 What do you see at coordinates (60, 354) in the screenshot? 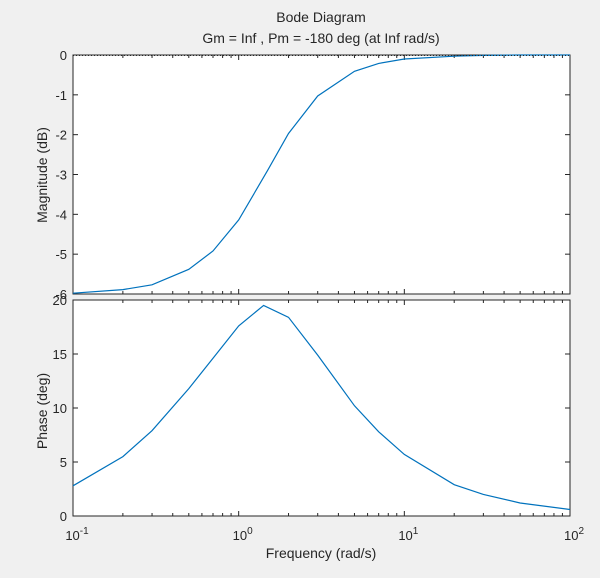
I see `phase-y-tick-label: 15` at bounding box center [60, 354].